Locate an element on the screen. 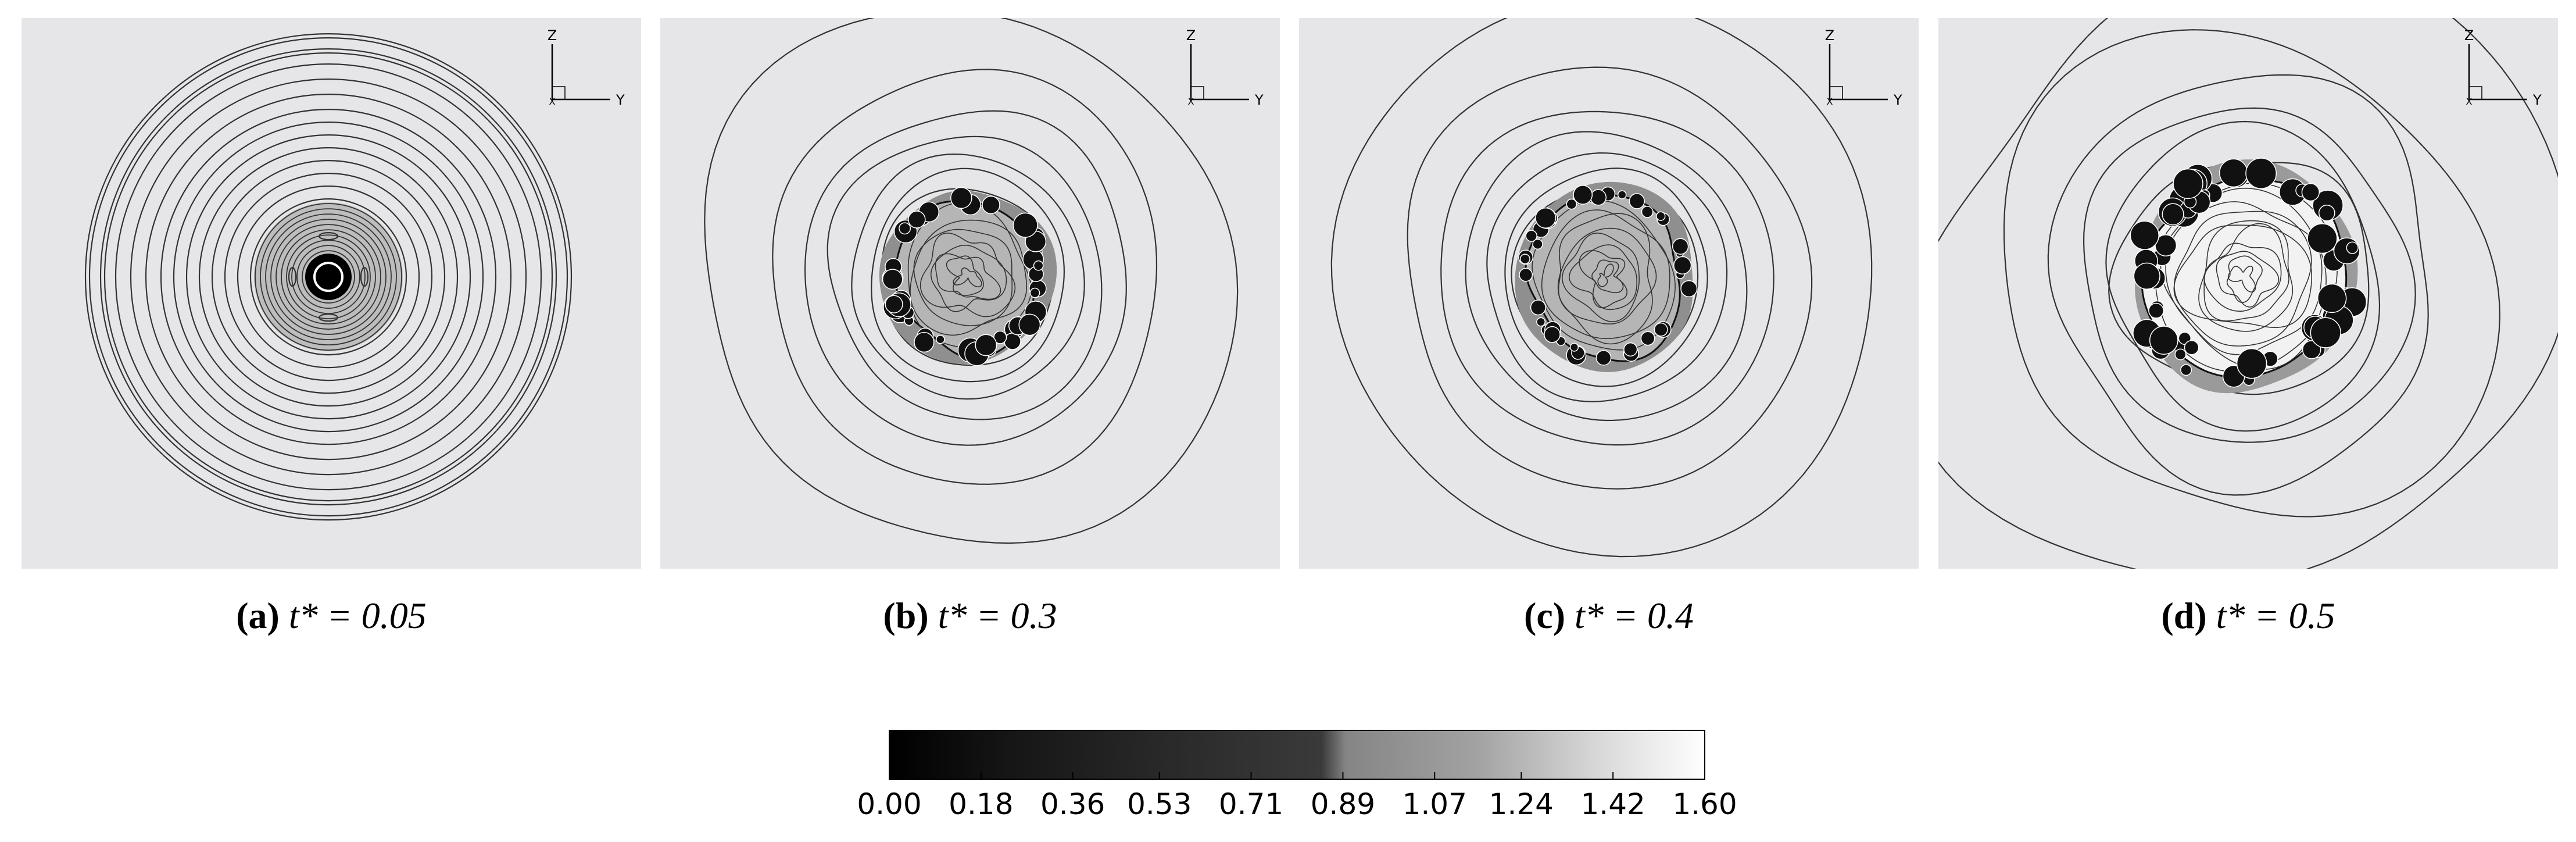 This screenshot has width=2576, height=842. caption: (b) t* = 0.3 is located at coordinates (970, 615).